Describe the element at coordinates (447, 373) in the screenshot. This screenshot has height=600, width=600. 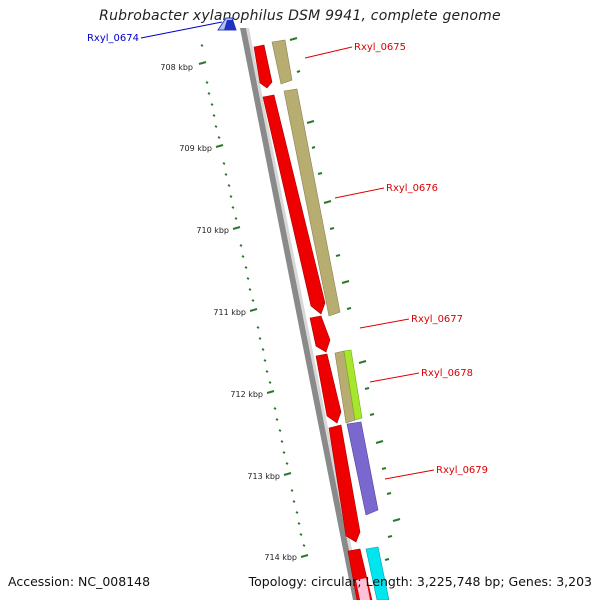
I see `gene-label-rxyl-0678: Rxyl_0678` at that location.